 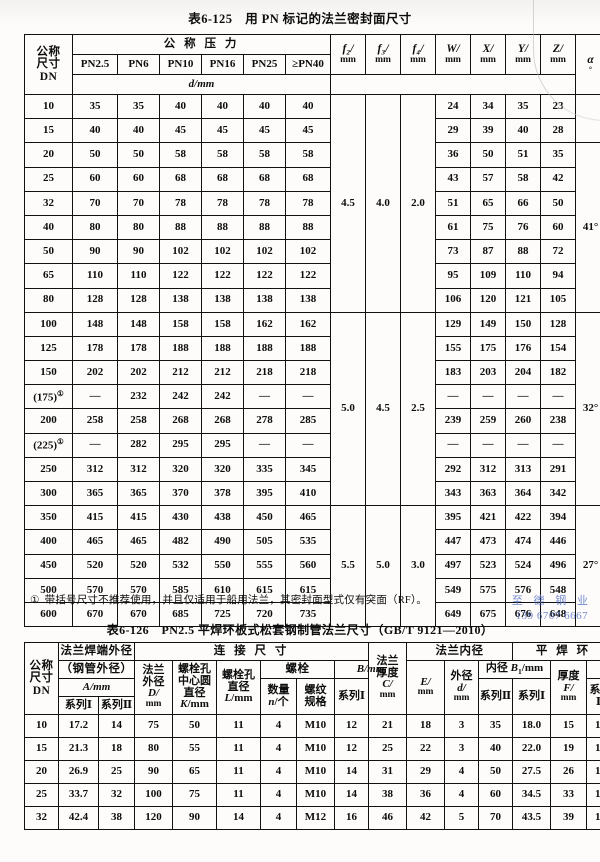 I want to click on cell-dn: 300, so click(x=48, y=493).